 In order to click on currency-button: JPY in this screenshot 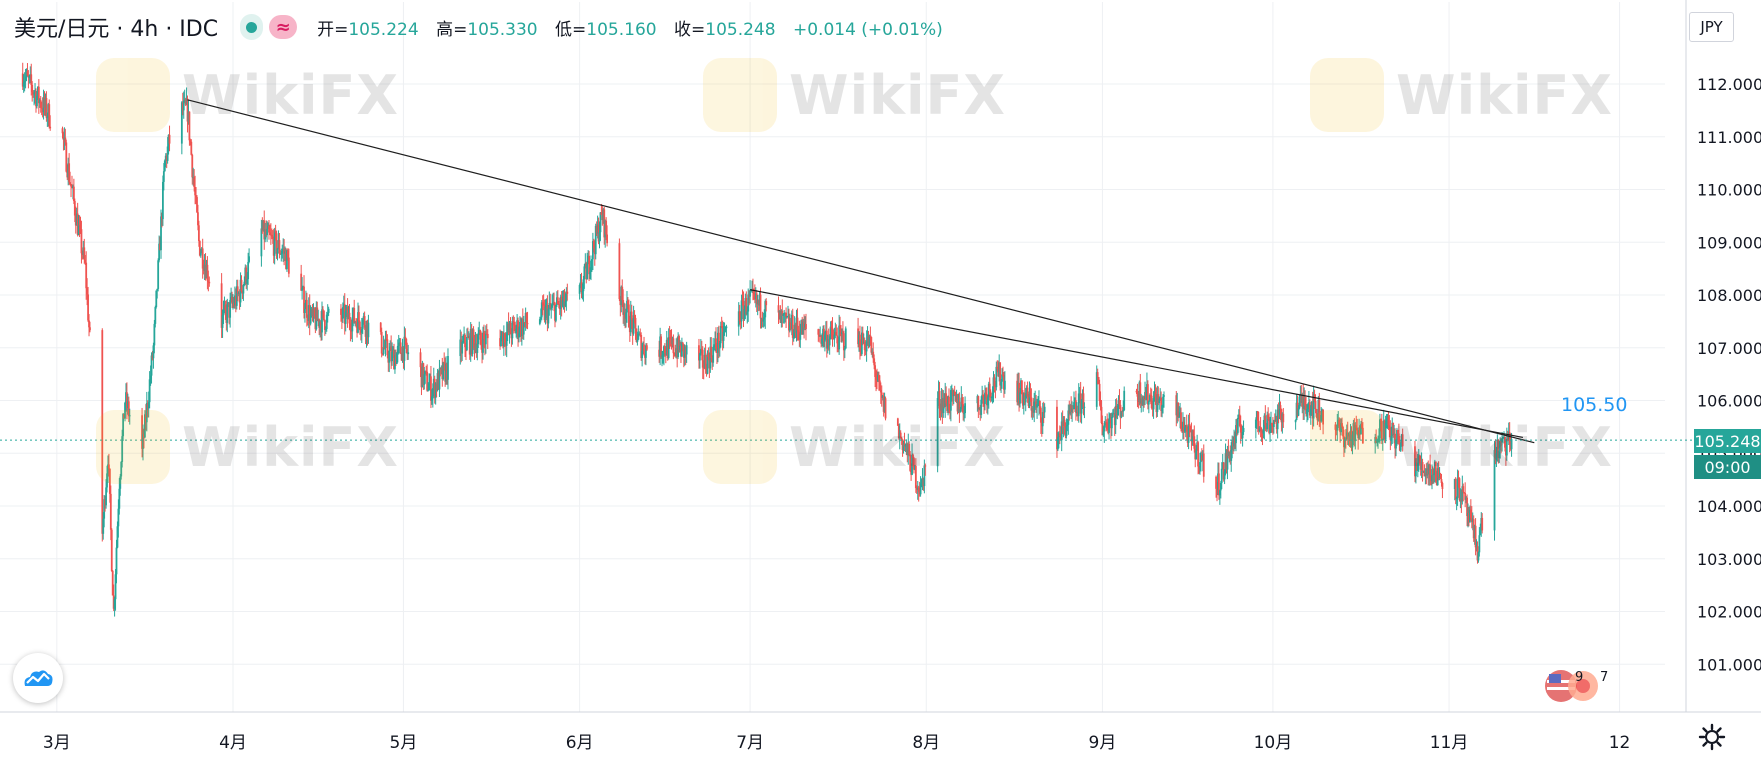, I will do `click(1711, 27)`.